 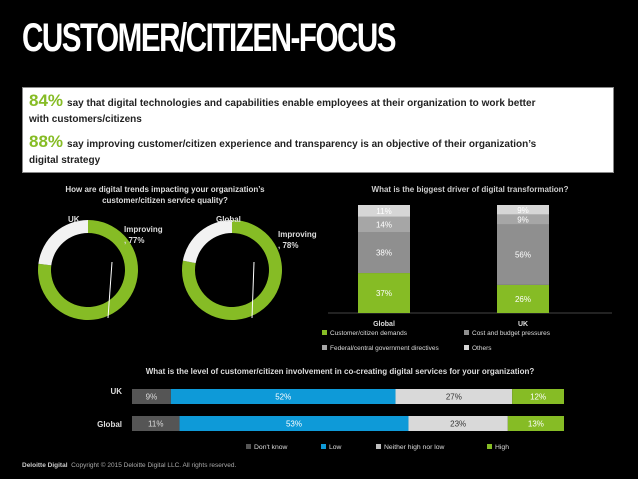 I want to click on hbar-legend-label: Low, so click(x=335, y=447).